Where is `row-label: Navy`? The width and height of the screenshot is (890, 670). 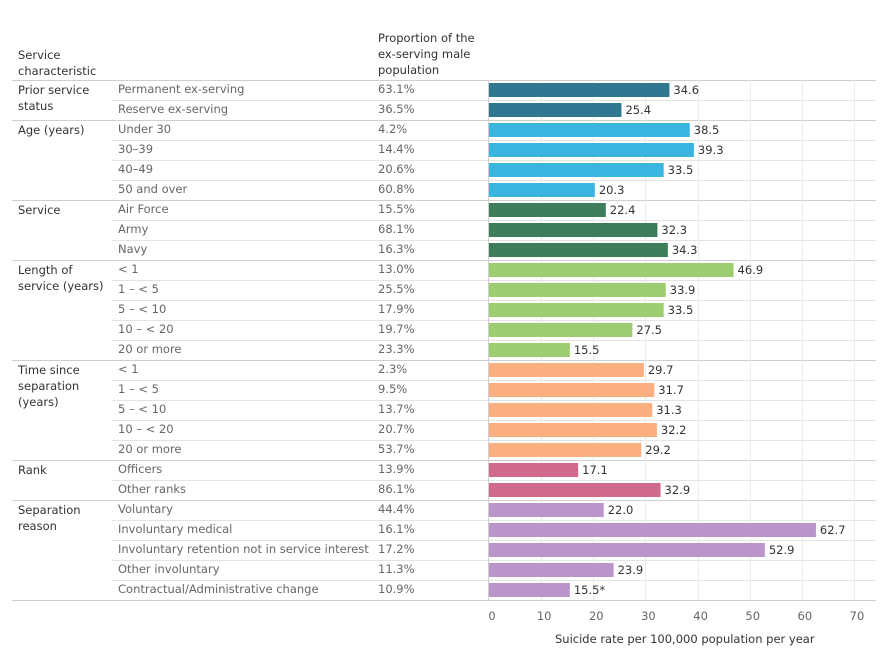
row-label: Navy is located at coordinates (133, 249).